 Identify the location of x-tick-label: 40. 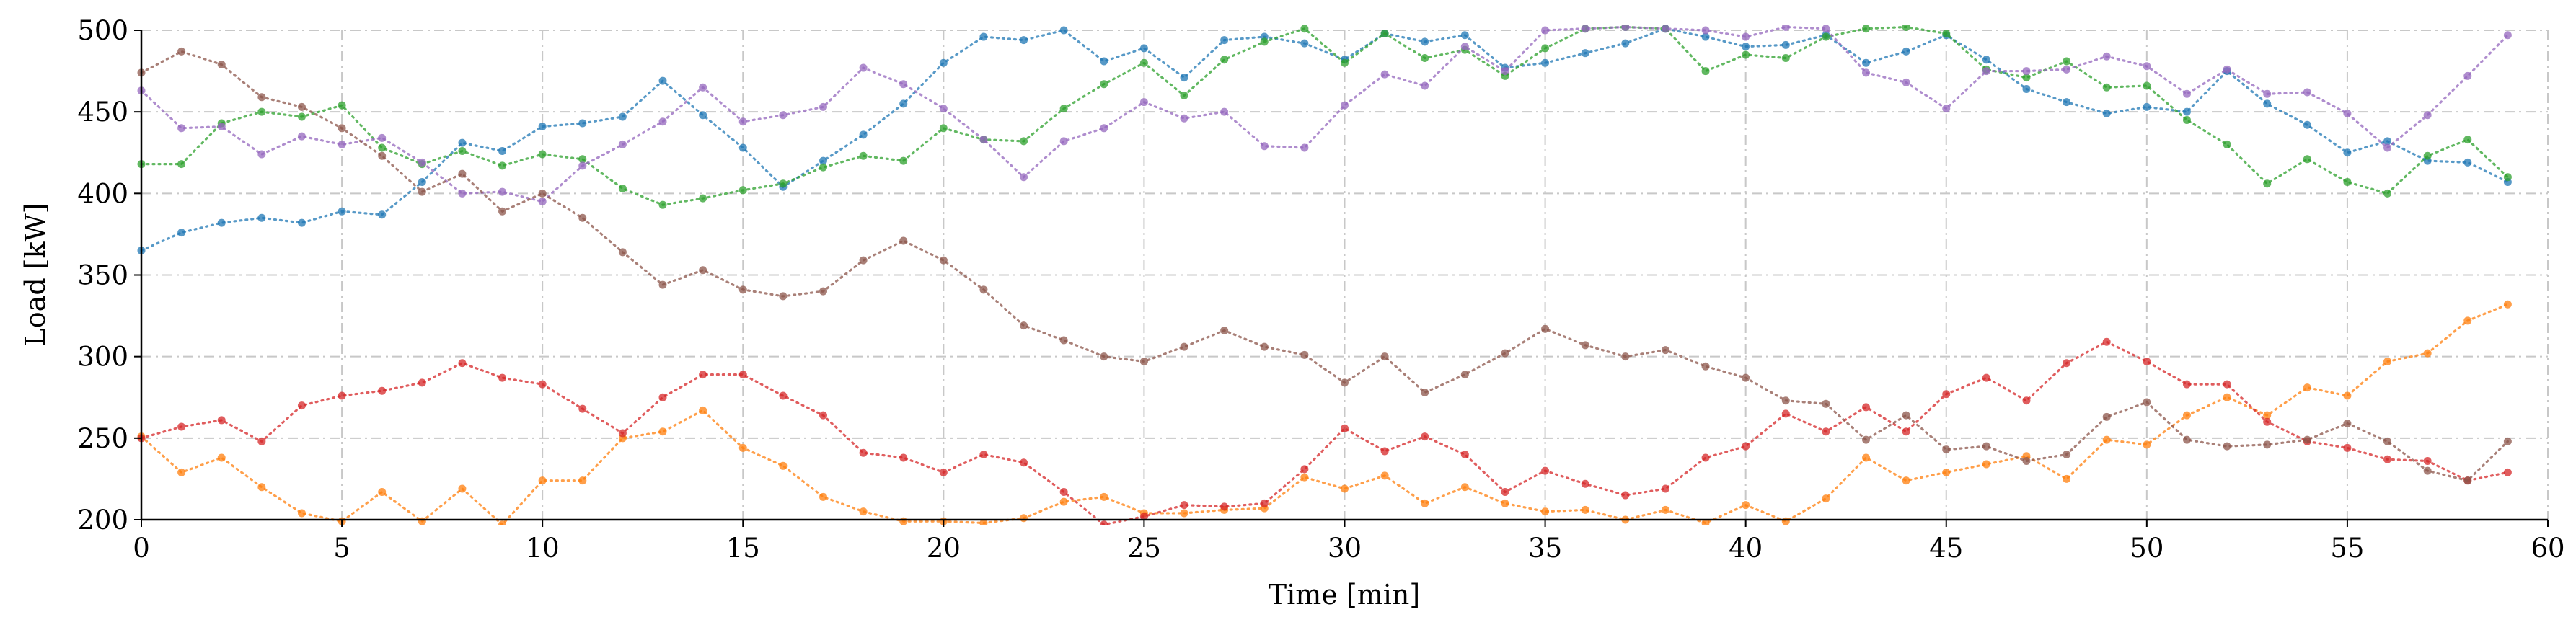
(1746, 548).